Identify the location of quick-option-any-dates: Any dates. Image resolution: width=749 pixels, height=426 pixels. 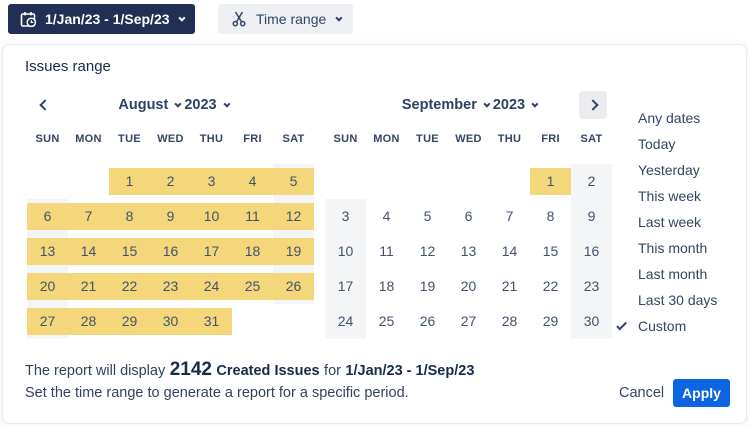
(679, 118).